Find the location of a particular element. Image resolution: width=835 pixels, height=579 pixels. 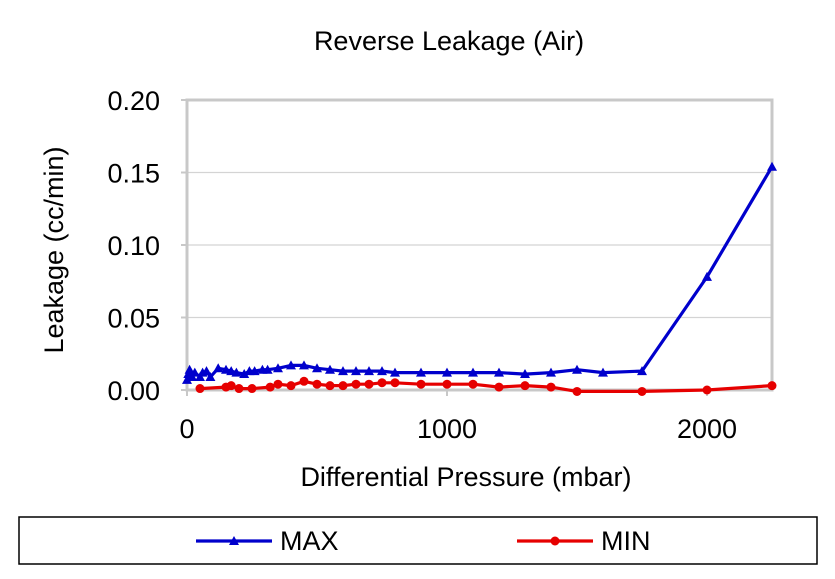

x-tick-label: 0 is located at coordinates (186, 429).